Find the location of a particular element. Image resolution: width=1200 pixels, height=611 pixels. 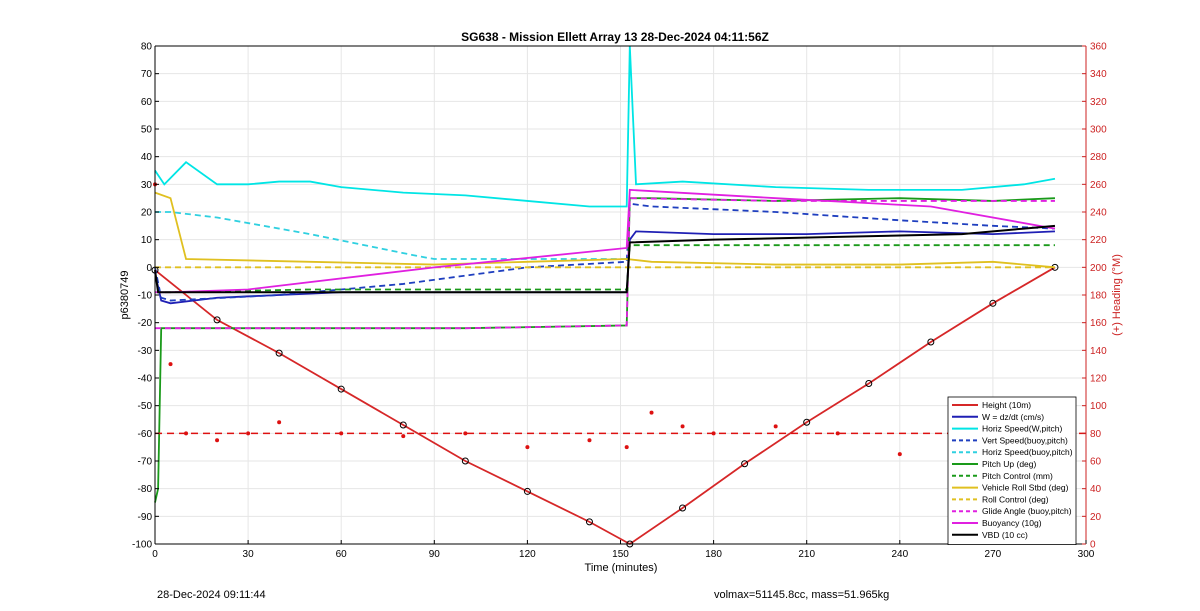

legend-label: Horiz Speed(W,pitch) is located at coordinates (1022, 429).